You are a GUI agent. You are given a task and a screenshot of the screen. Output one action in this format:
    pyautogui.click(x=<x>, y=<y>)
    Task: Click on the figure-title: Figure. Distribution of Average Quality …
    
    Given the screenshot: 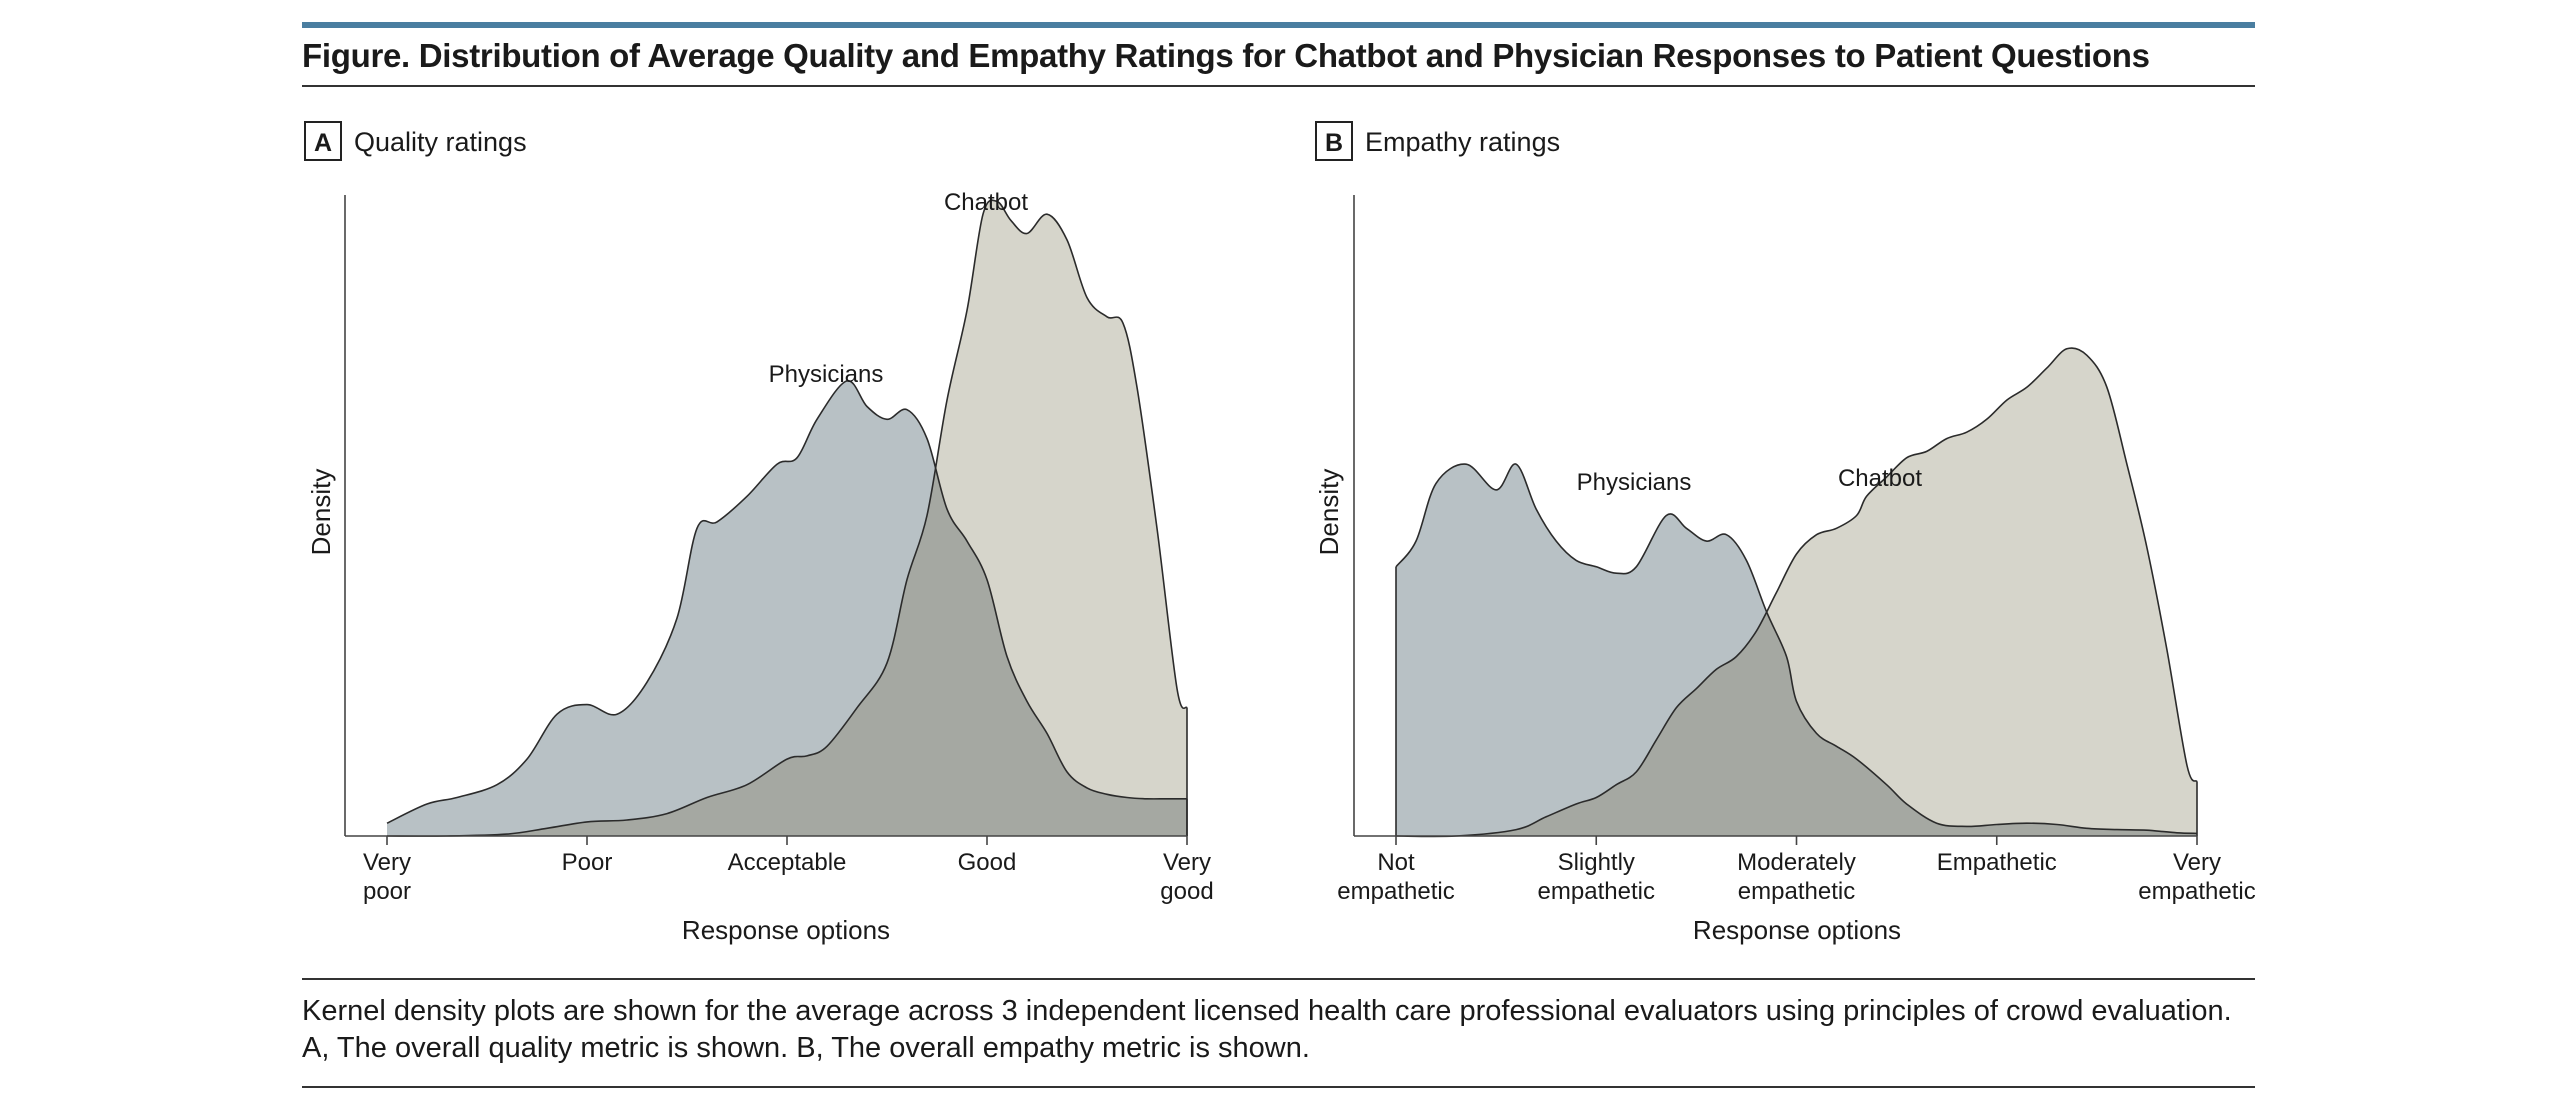 What is the action you would take?
    pyautogui.click(x=1226, y=55)
    